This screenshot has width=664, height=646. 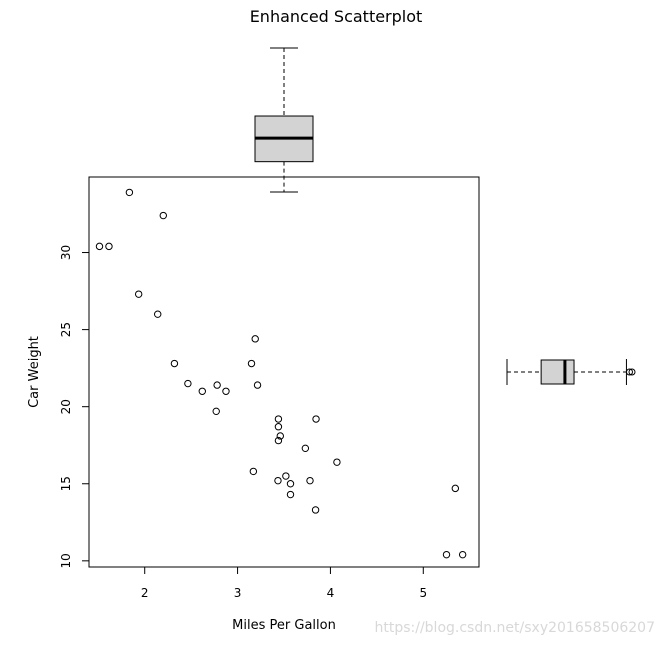 I want to click on x-tick-label: 2, so click(x=145, y=593).